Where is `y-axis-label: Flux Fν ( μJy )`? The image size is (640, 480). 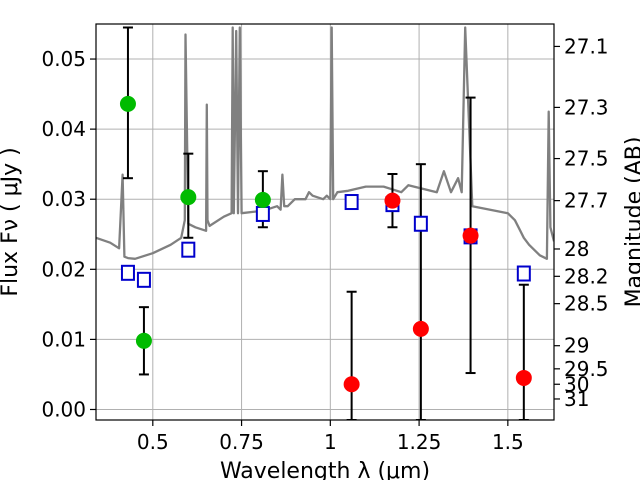 y-axis-label: Flux Fν ( μJy ) is located at coordinates (11, 221).